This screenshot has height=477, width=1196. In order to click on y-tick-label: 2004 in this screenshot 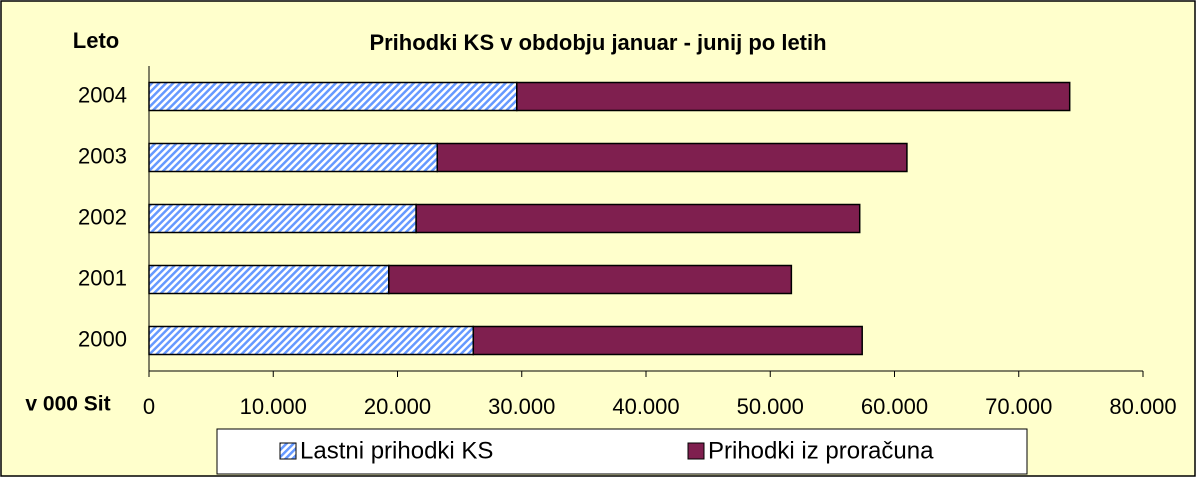, I will do `click(102, 94)`.